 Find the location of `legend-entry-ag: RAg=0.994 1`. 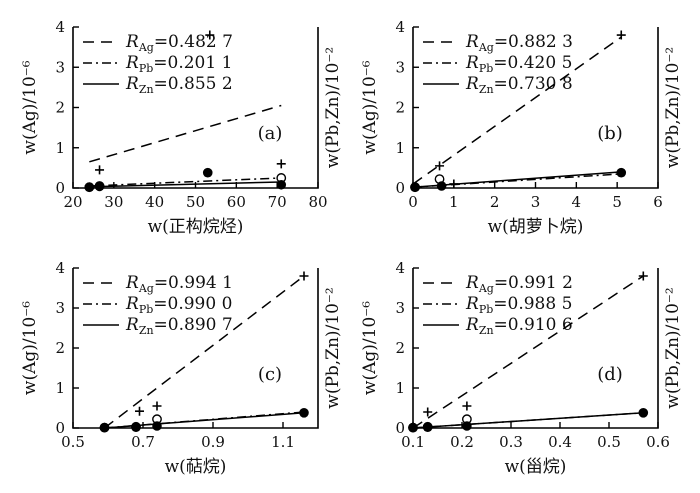

legend-entry-ag: RAg=0.994 1 is located at coordinates (179, 284).